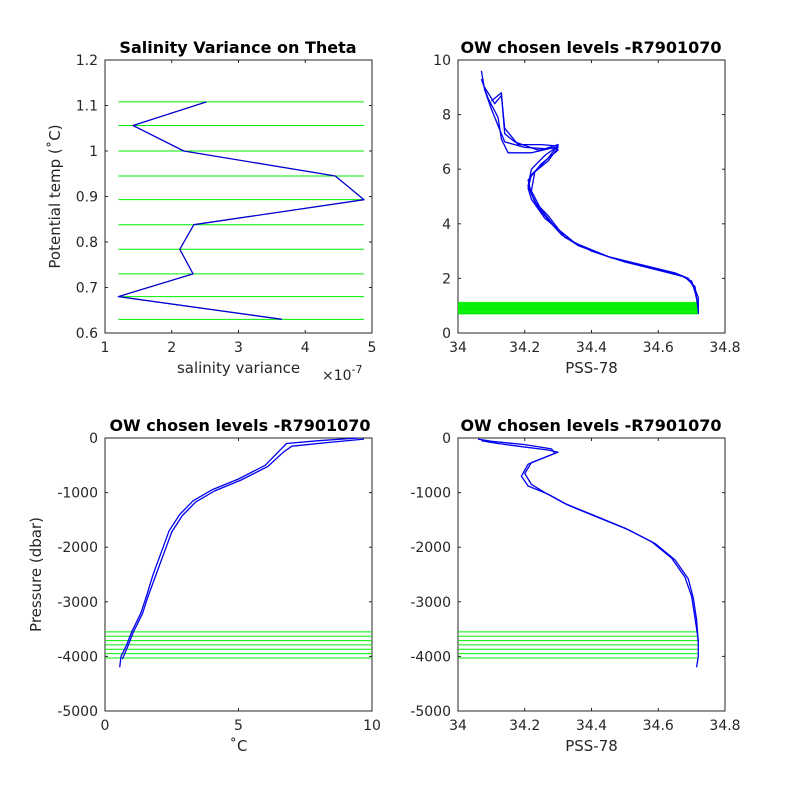 This screenshot has width=800, height=800. I want to click on x-tick-label: 2, so click(171, 348).